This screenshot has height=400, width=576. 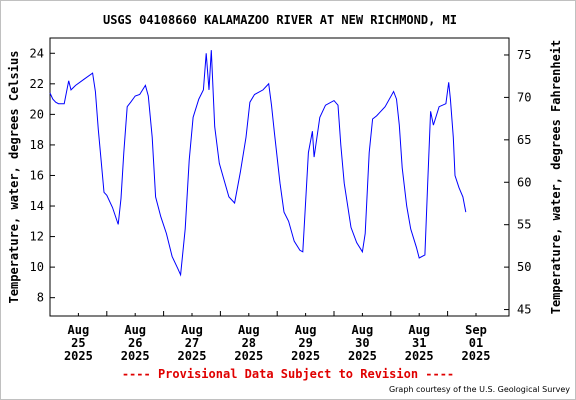 I want to click on right-tick-label: 70, so click(x=524, y=97).